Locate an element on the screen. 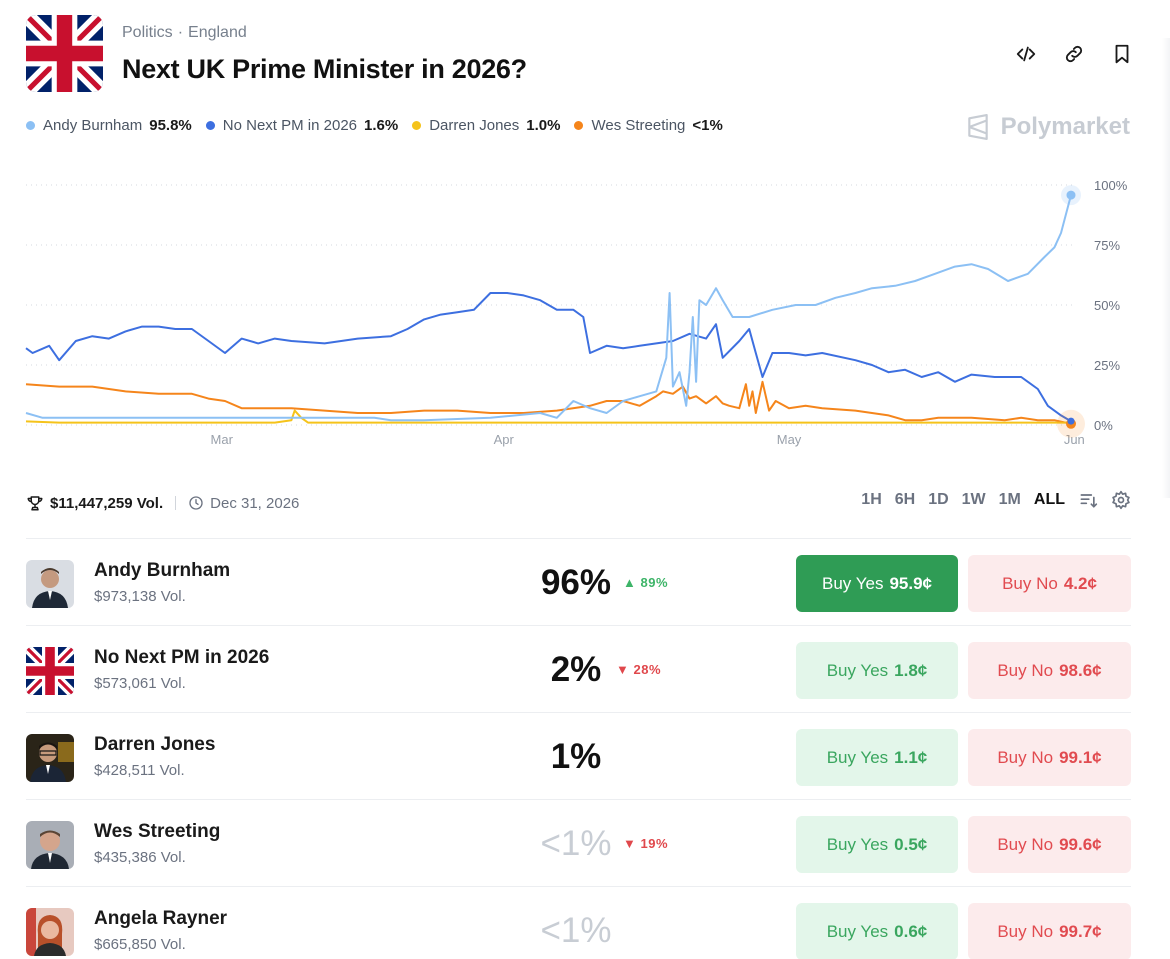 The width and height of the screenshot is (1170, 959). polymarket-logo: Polymarket is located at coordinates (1047, 127).